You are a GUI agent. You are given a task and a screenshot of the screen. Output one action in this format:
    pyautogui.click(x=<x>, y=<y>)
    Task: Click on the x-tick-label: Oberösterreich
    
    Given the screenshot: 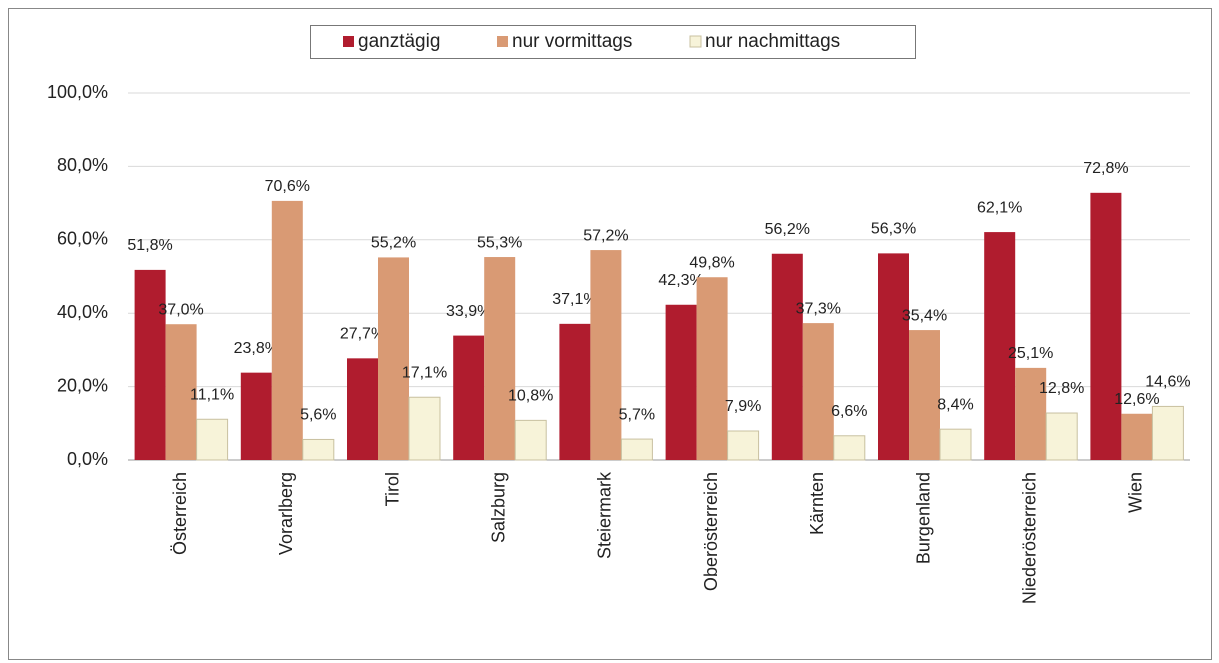 What is the action you would take?
    pyautogui.click(x=711, y=531)
    